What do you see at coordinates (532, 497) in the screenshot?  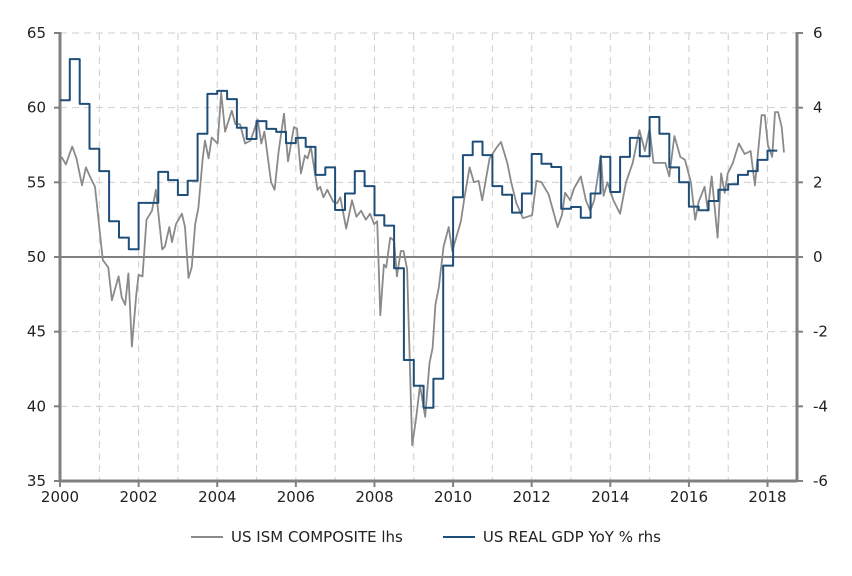 I see `x-tick-label: 2012` at bounding box center [532, 497].